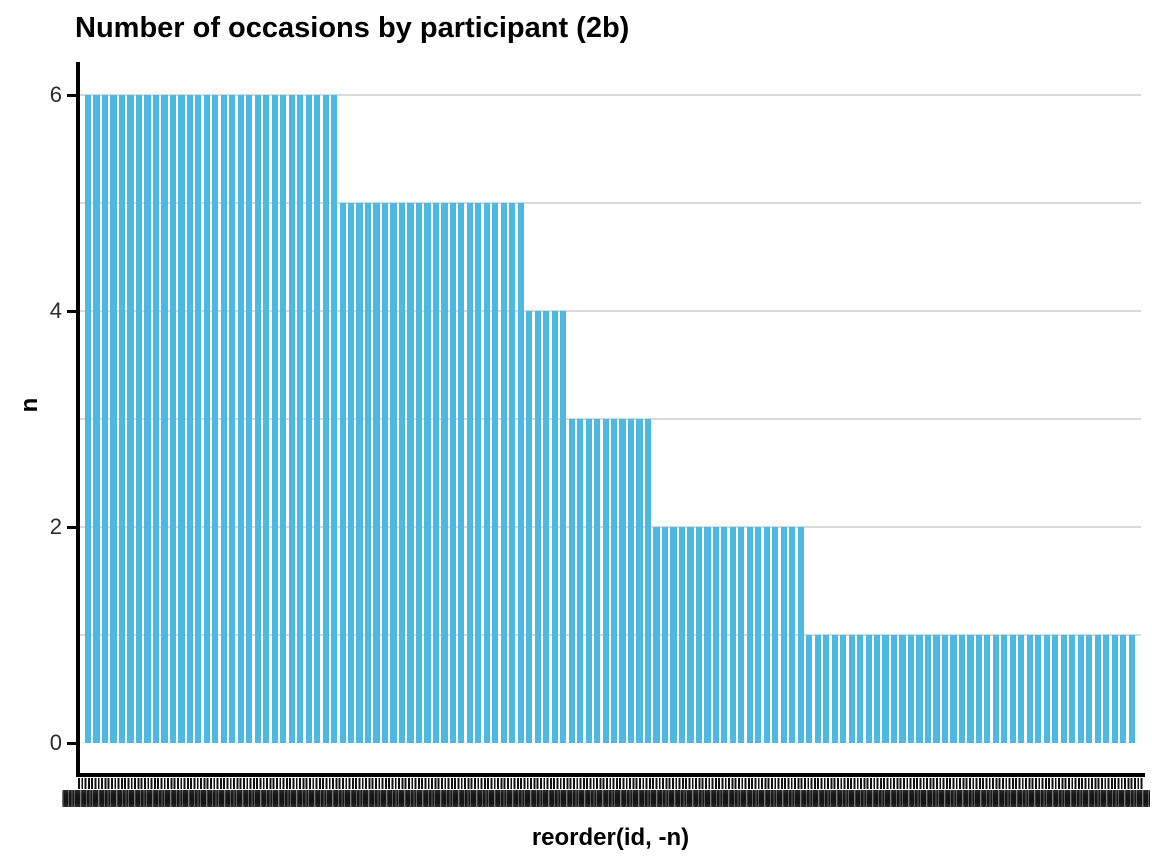 The image size is (1152, 864). What do you see at coordinates (352, 28) in the screenshot?
I see `chart-title: Number of occasions by participant (2b)` at bounding box center [352, 28].